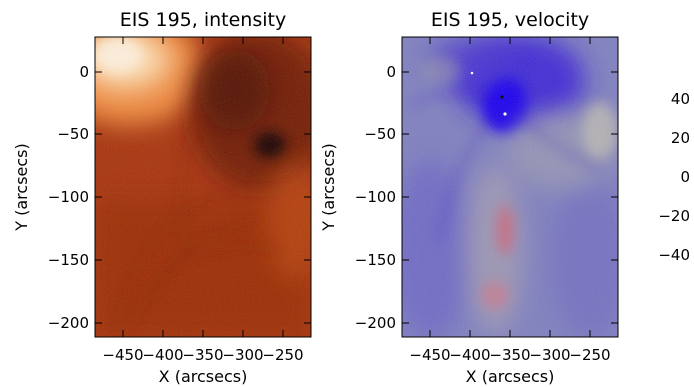 Image resolution: width=694 pixels, height=387 pixels. I want to click on velocity-x-tick-label: −350, so click(509, 355).